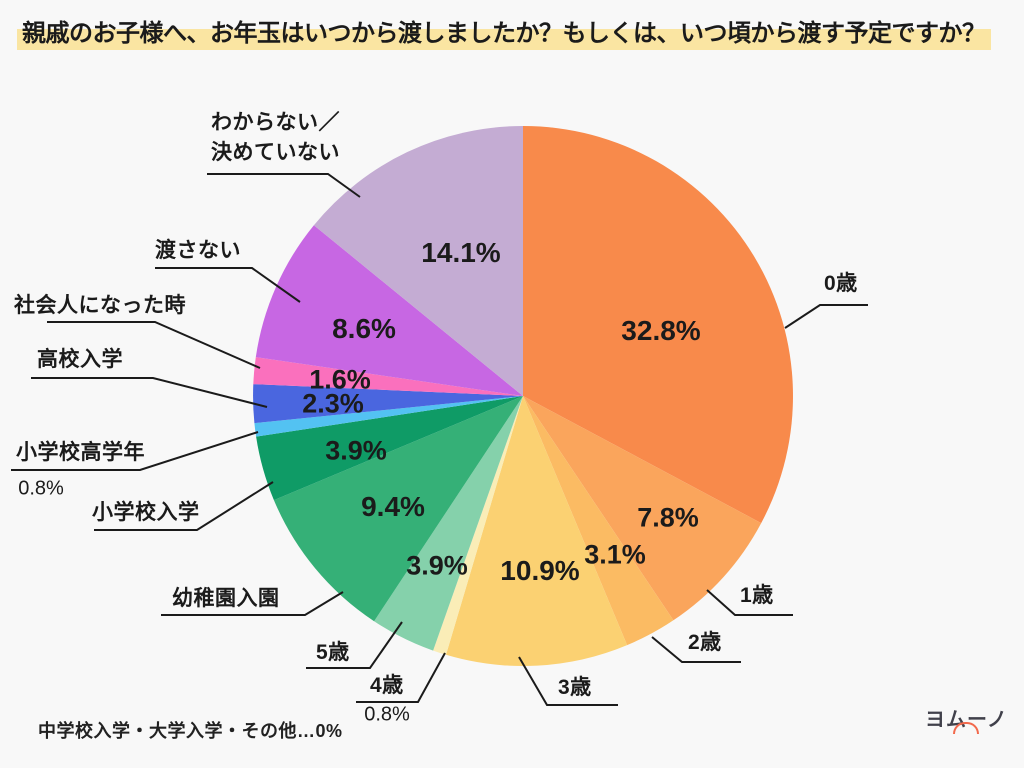 The image size is (1024, 768). What do you see at coordinates (275, 137) in the screenshot?
I see `slice-label-12: わからない／ 決めていない` at bounding box center [275, 137].